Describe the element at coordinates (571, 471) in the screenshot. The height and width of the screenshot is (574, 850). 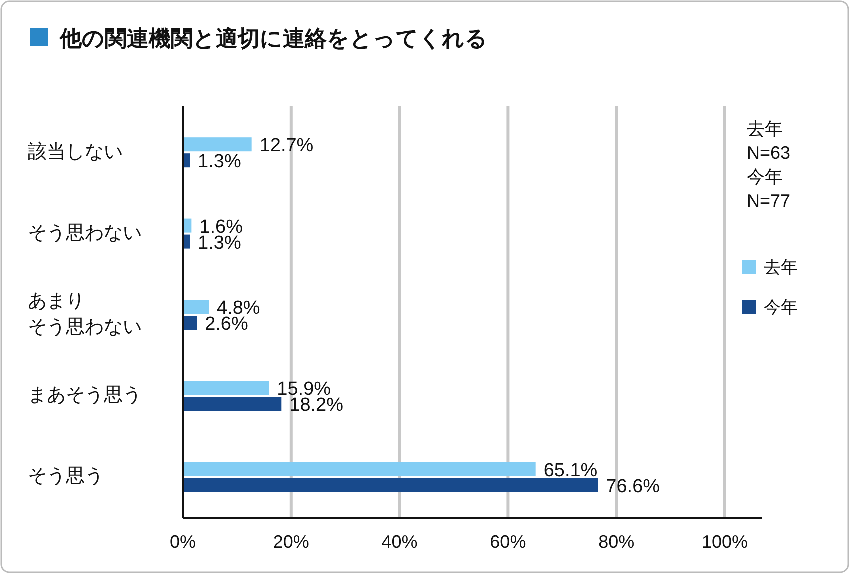
I see `data-label: 65.1%` at that location.